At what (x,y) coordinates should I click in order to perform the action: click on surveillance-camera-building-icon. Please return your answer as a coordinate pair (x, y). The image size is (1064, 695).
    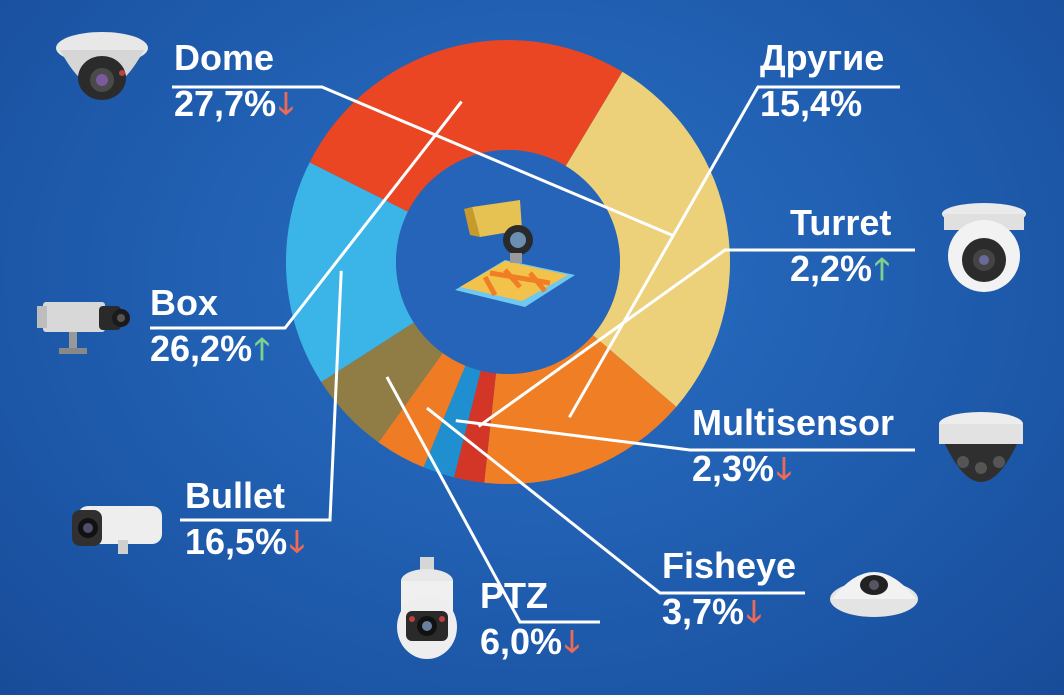
    Looking at the image, I should click on (515, 253).